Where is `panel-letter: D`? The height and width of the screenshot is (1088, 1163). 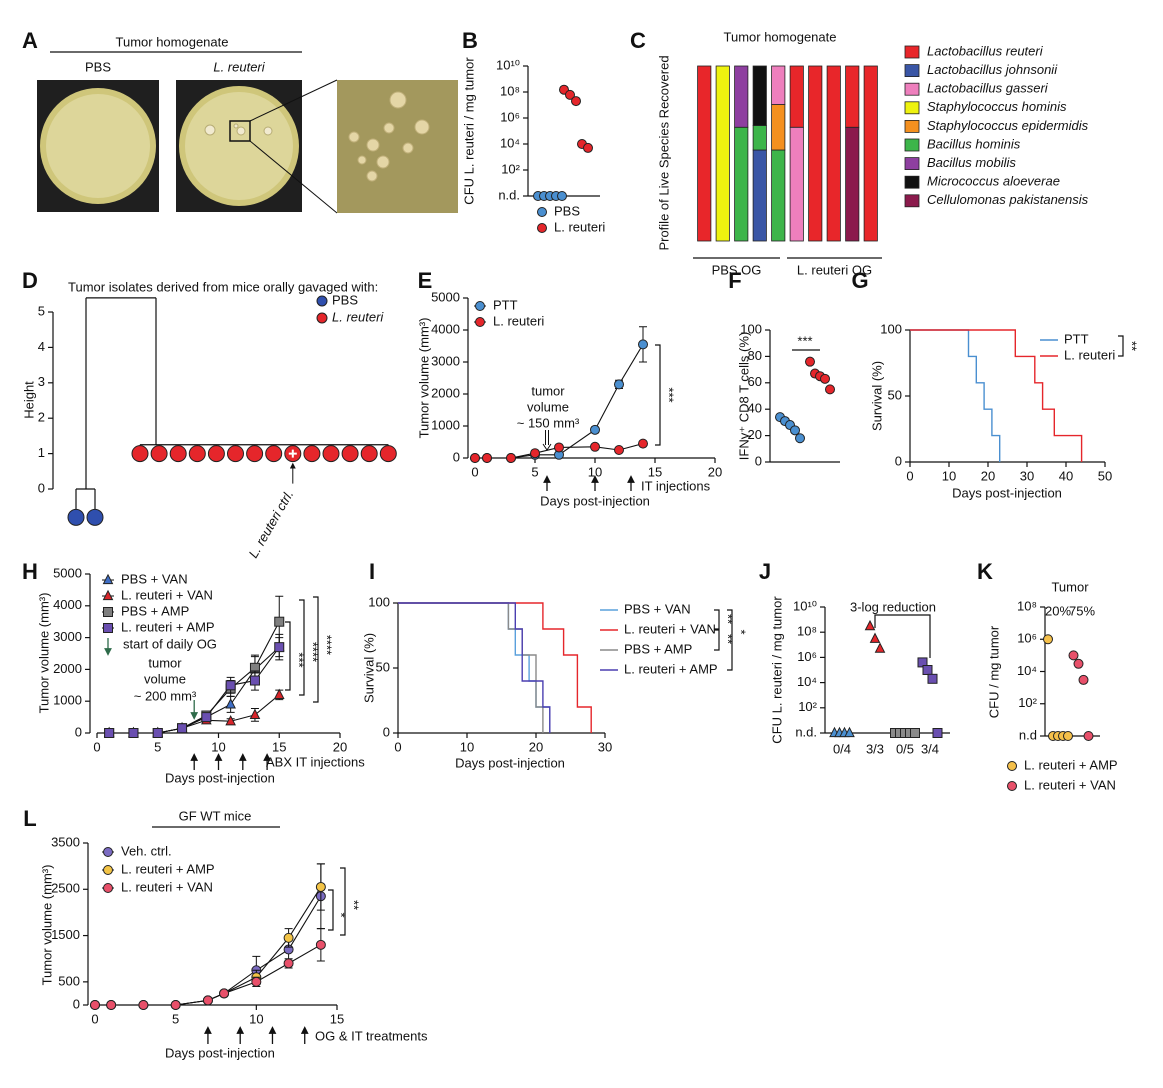 panel-letter: D is located at coordinates (30, 280).